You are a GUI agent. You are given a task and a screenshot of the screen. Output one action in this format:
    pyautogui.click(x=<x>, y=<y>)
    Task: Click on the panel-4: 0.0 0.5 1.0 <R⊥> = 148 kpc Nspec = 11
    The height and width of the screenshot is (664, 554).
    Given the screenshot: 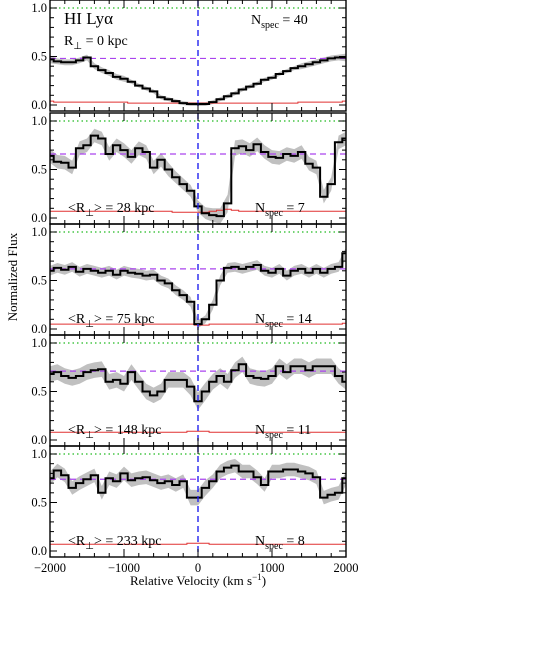 What is the action you would take?
    pyautogui.click(x=189, y=390)
    